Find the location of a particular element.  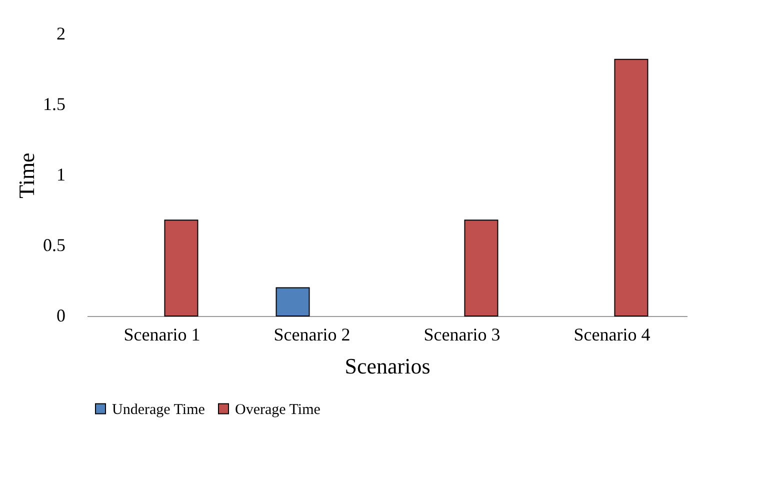

legend-label: Overage Time is located at coordinates (278, 410).